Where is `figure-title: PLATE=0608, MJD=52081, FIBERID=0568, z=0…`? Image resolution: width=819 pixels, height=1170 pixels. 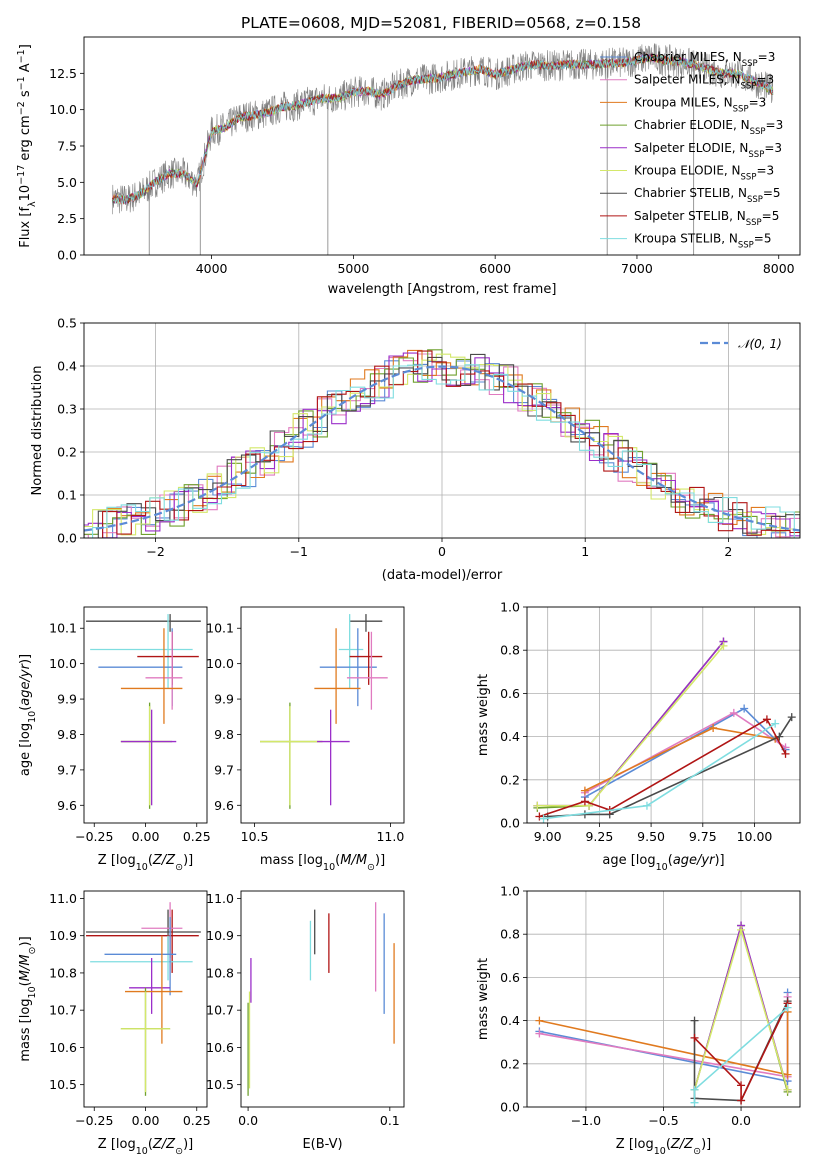
figure-title: PLATE=0608, MJD=52081, FIBERID=0568, z=0… is located at coordinates (441, 23).